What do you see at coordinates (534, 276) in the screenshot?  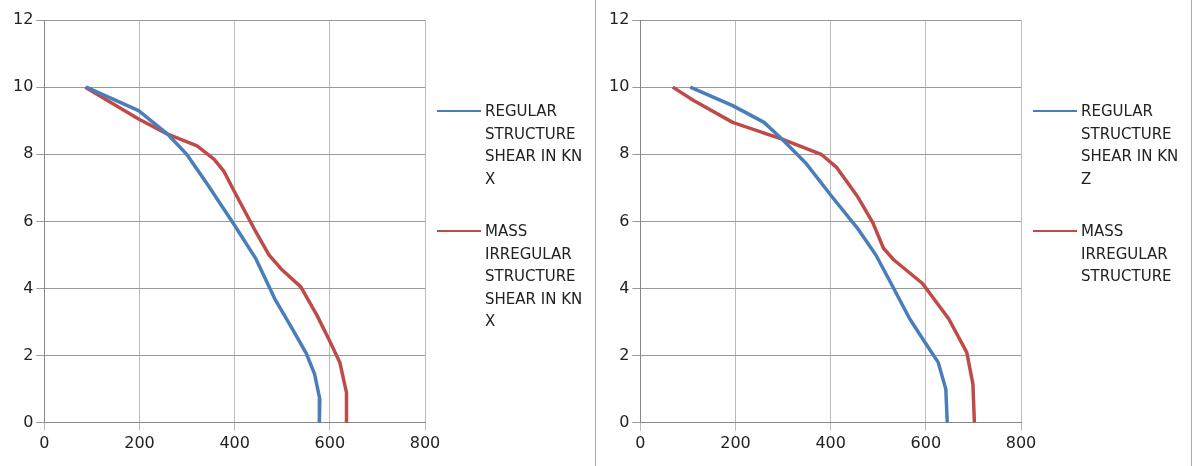 I see `legend-label: MASS IRREGULAR STRUCTURE SHEAR IN KN X` at bounding box center [534, 276].